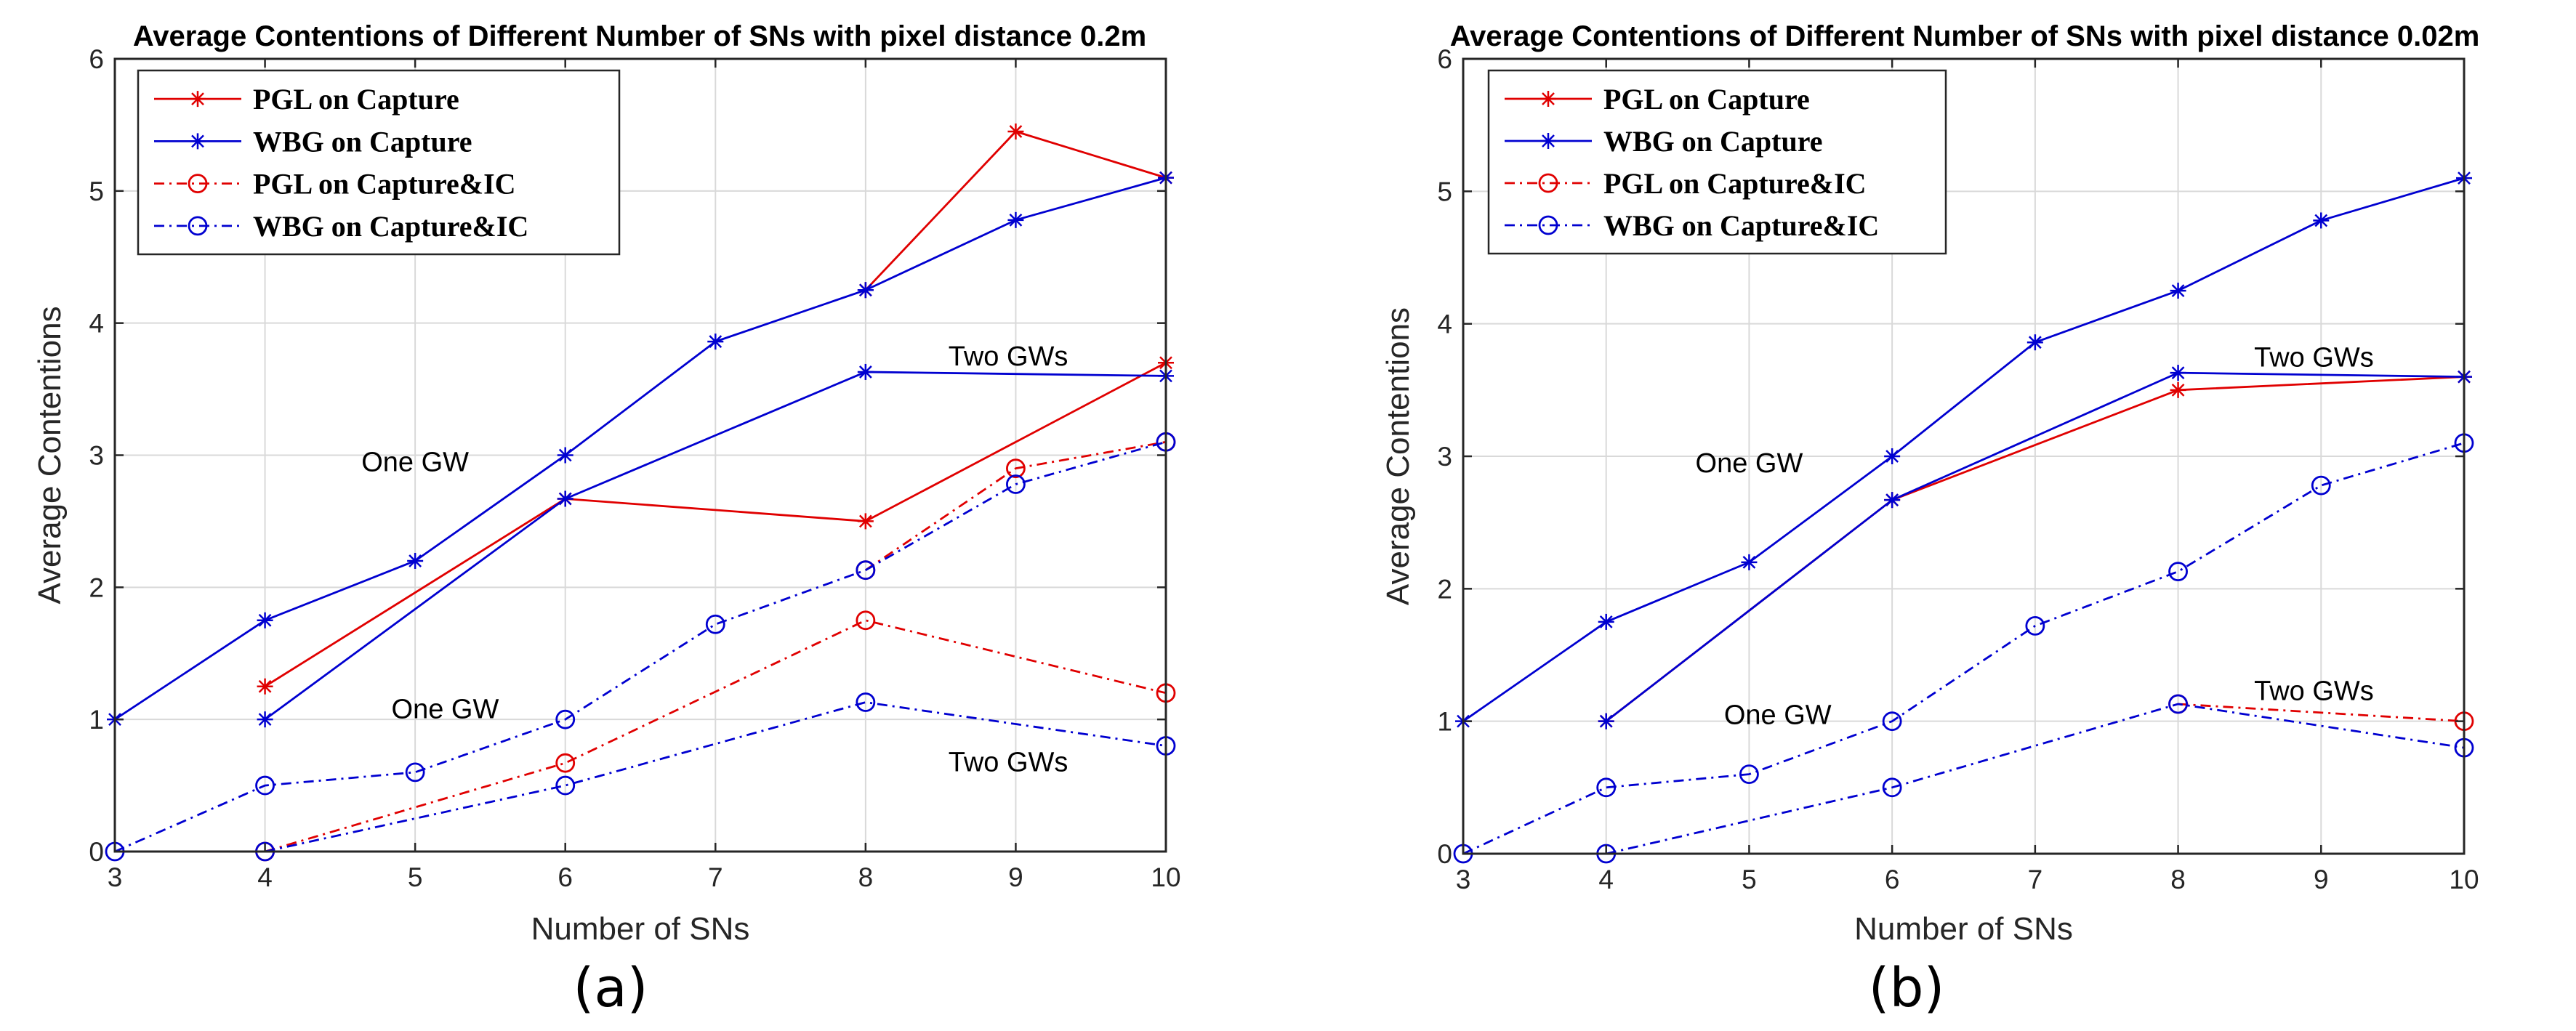  Describe the element at coordinates (1749, 879) in the screenshot. I see `chart-b-x-tick-label-2: 5` at that location.